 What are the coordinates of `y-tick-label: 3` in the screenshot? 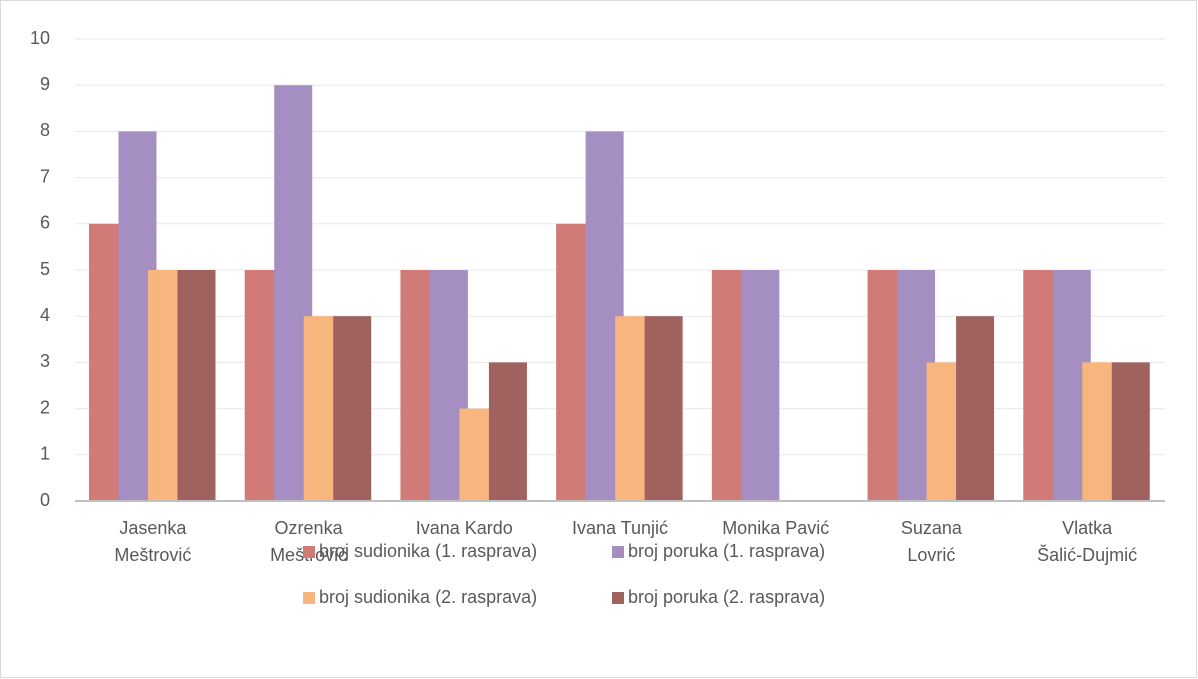 It's located at (45, 361).